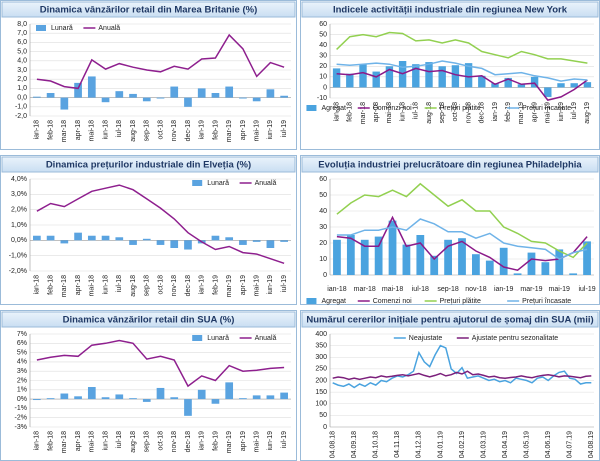 The width and height of the screenshot is (600, 461). I want to click on y-tick-label: 3,0%, so click(19, 194).